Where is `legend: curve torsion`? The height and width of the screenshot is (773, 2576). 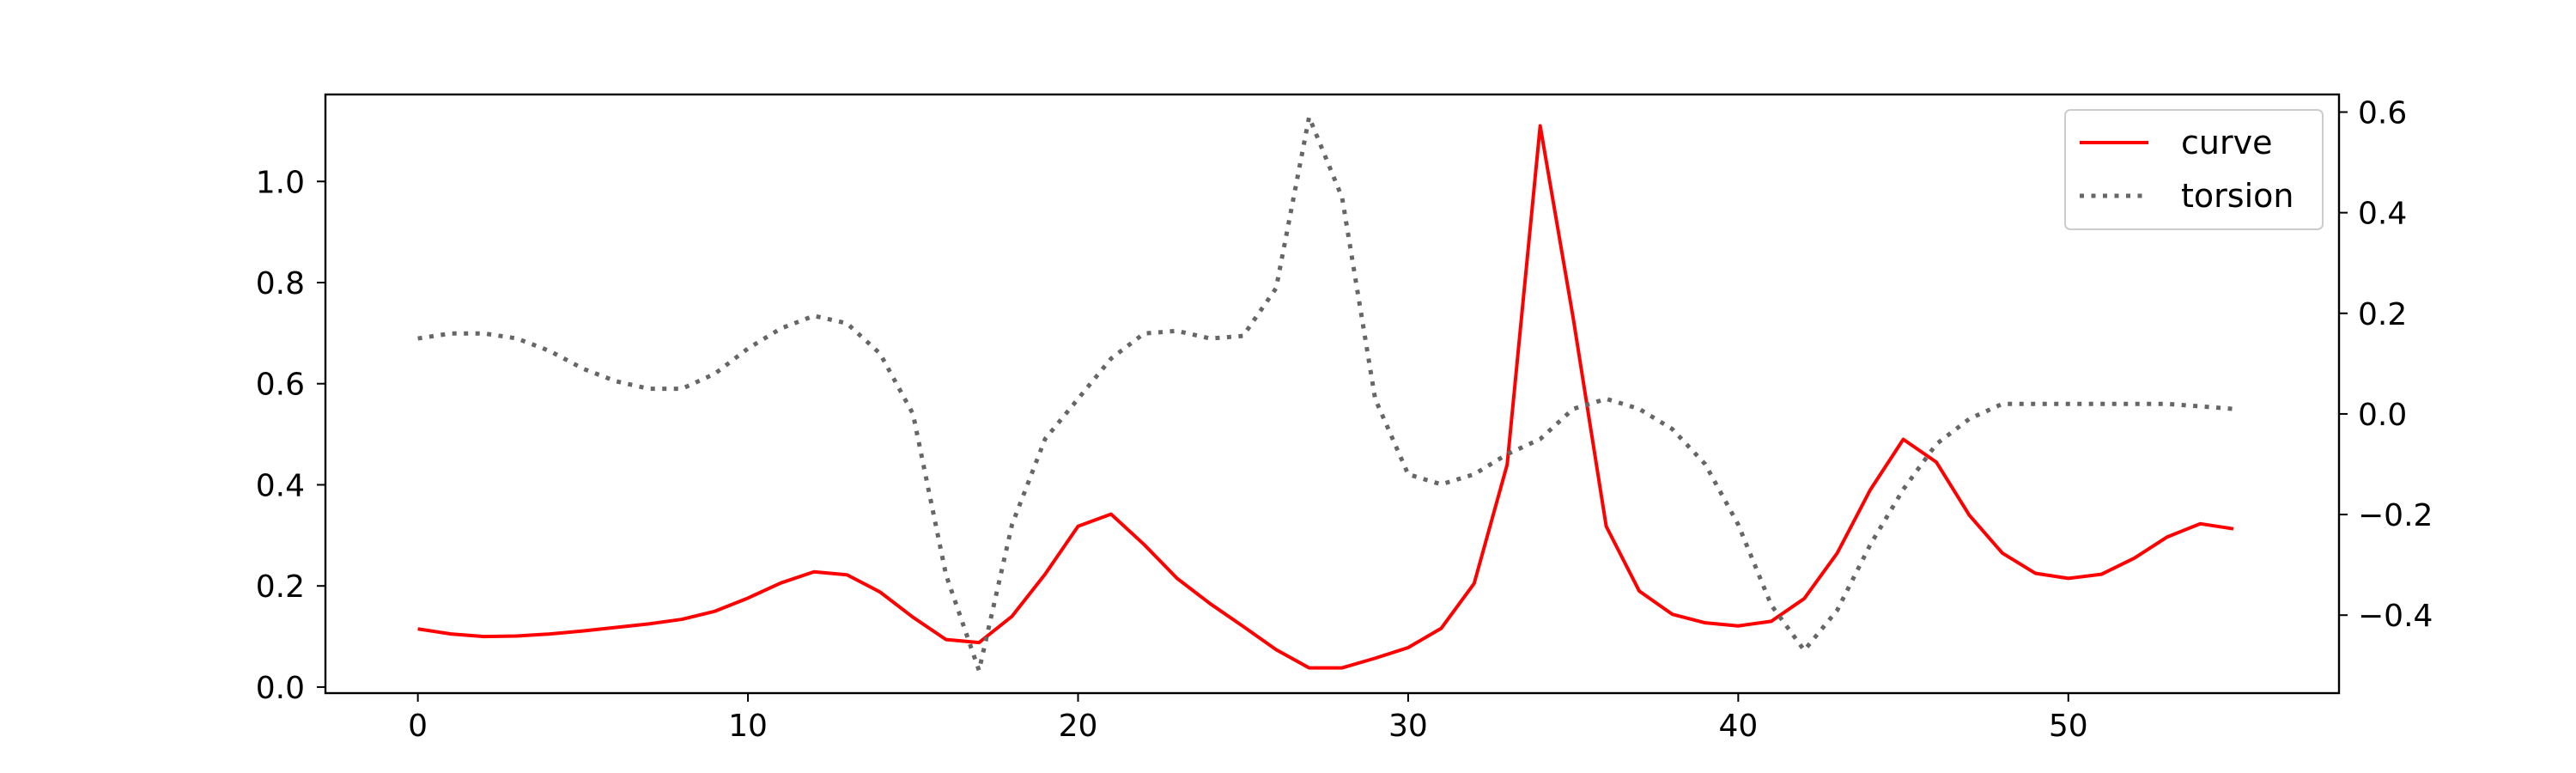
legend: curve torsion is located at coordinates (2194, 169).